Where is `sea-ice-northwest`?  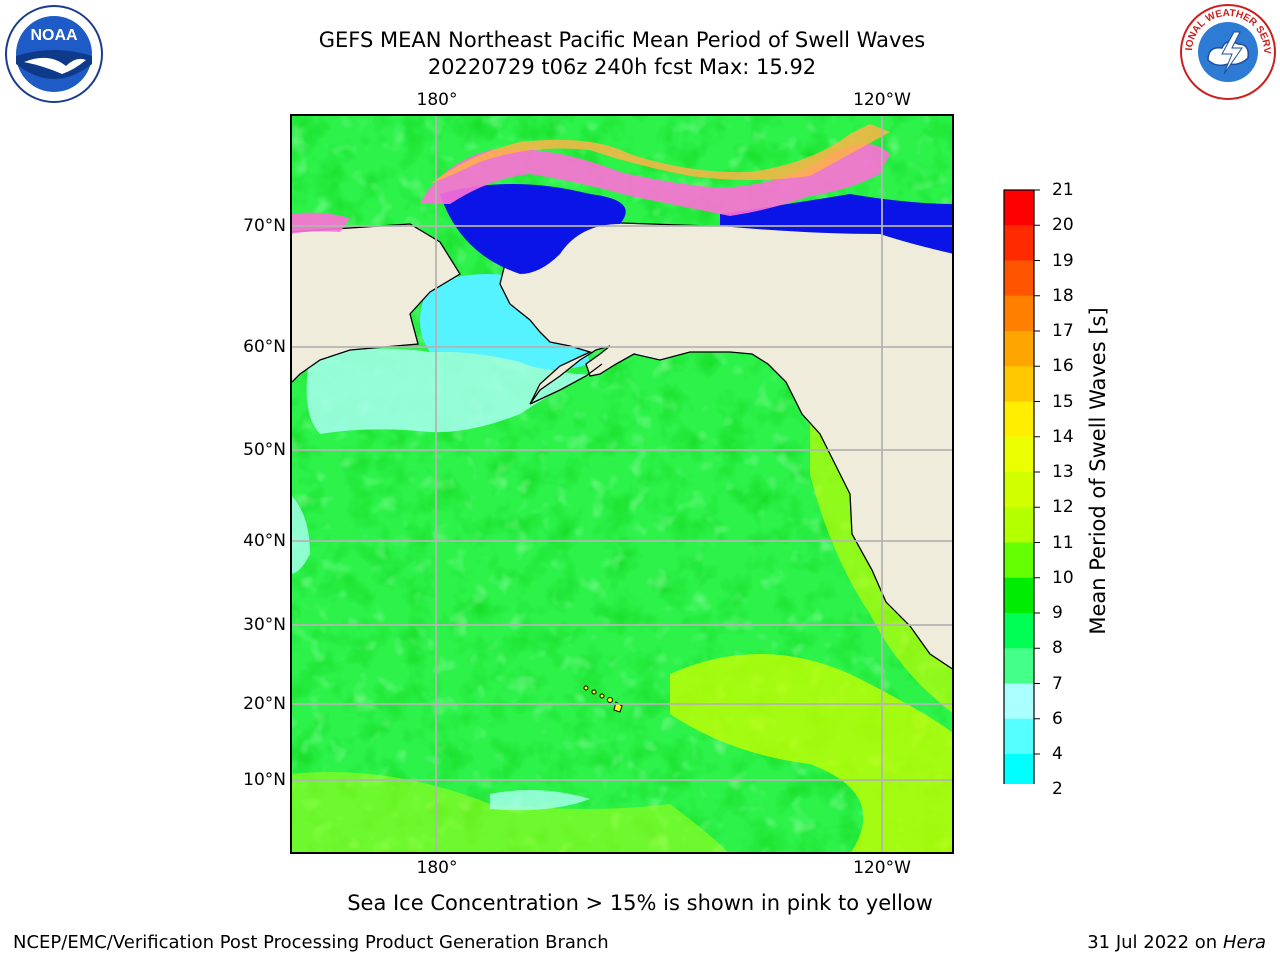 sea-ice-northwest is located at coordinates (320, 223).